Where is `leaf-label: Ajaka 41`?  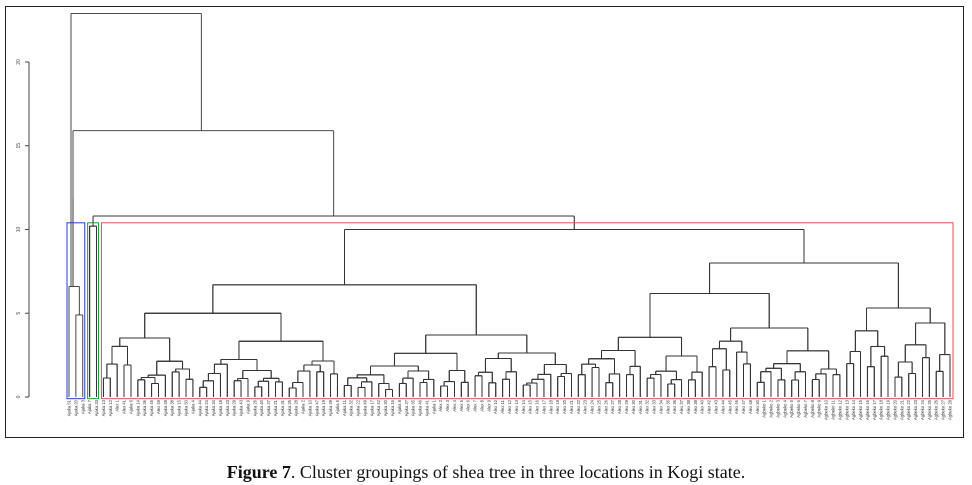
leaf-label: Ajaka 41 is located at coordinates (426, 407).